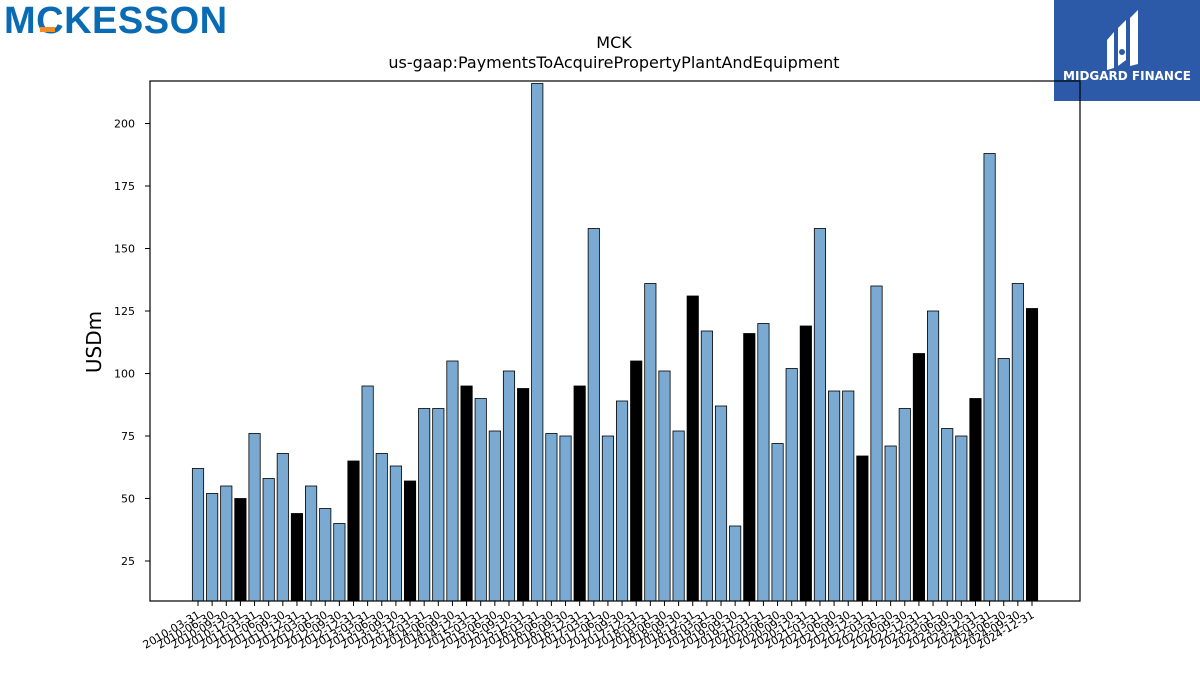  What do you see at coordinates (1127, 76) in the screenshot?
I see `midgard-logo-text: MIDGARD FINANCE` at bounding box center [1127, 76].